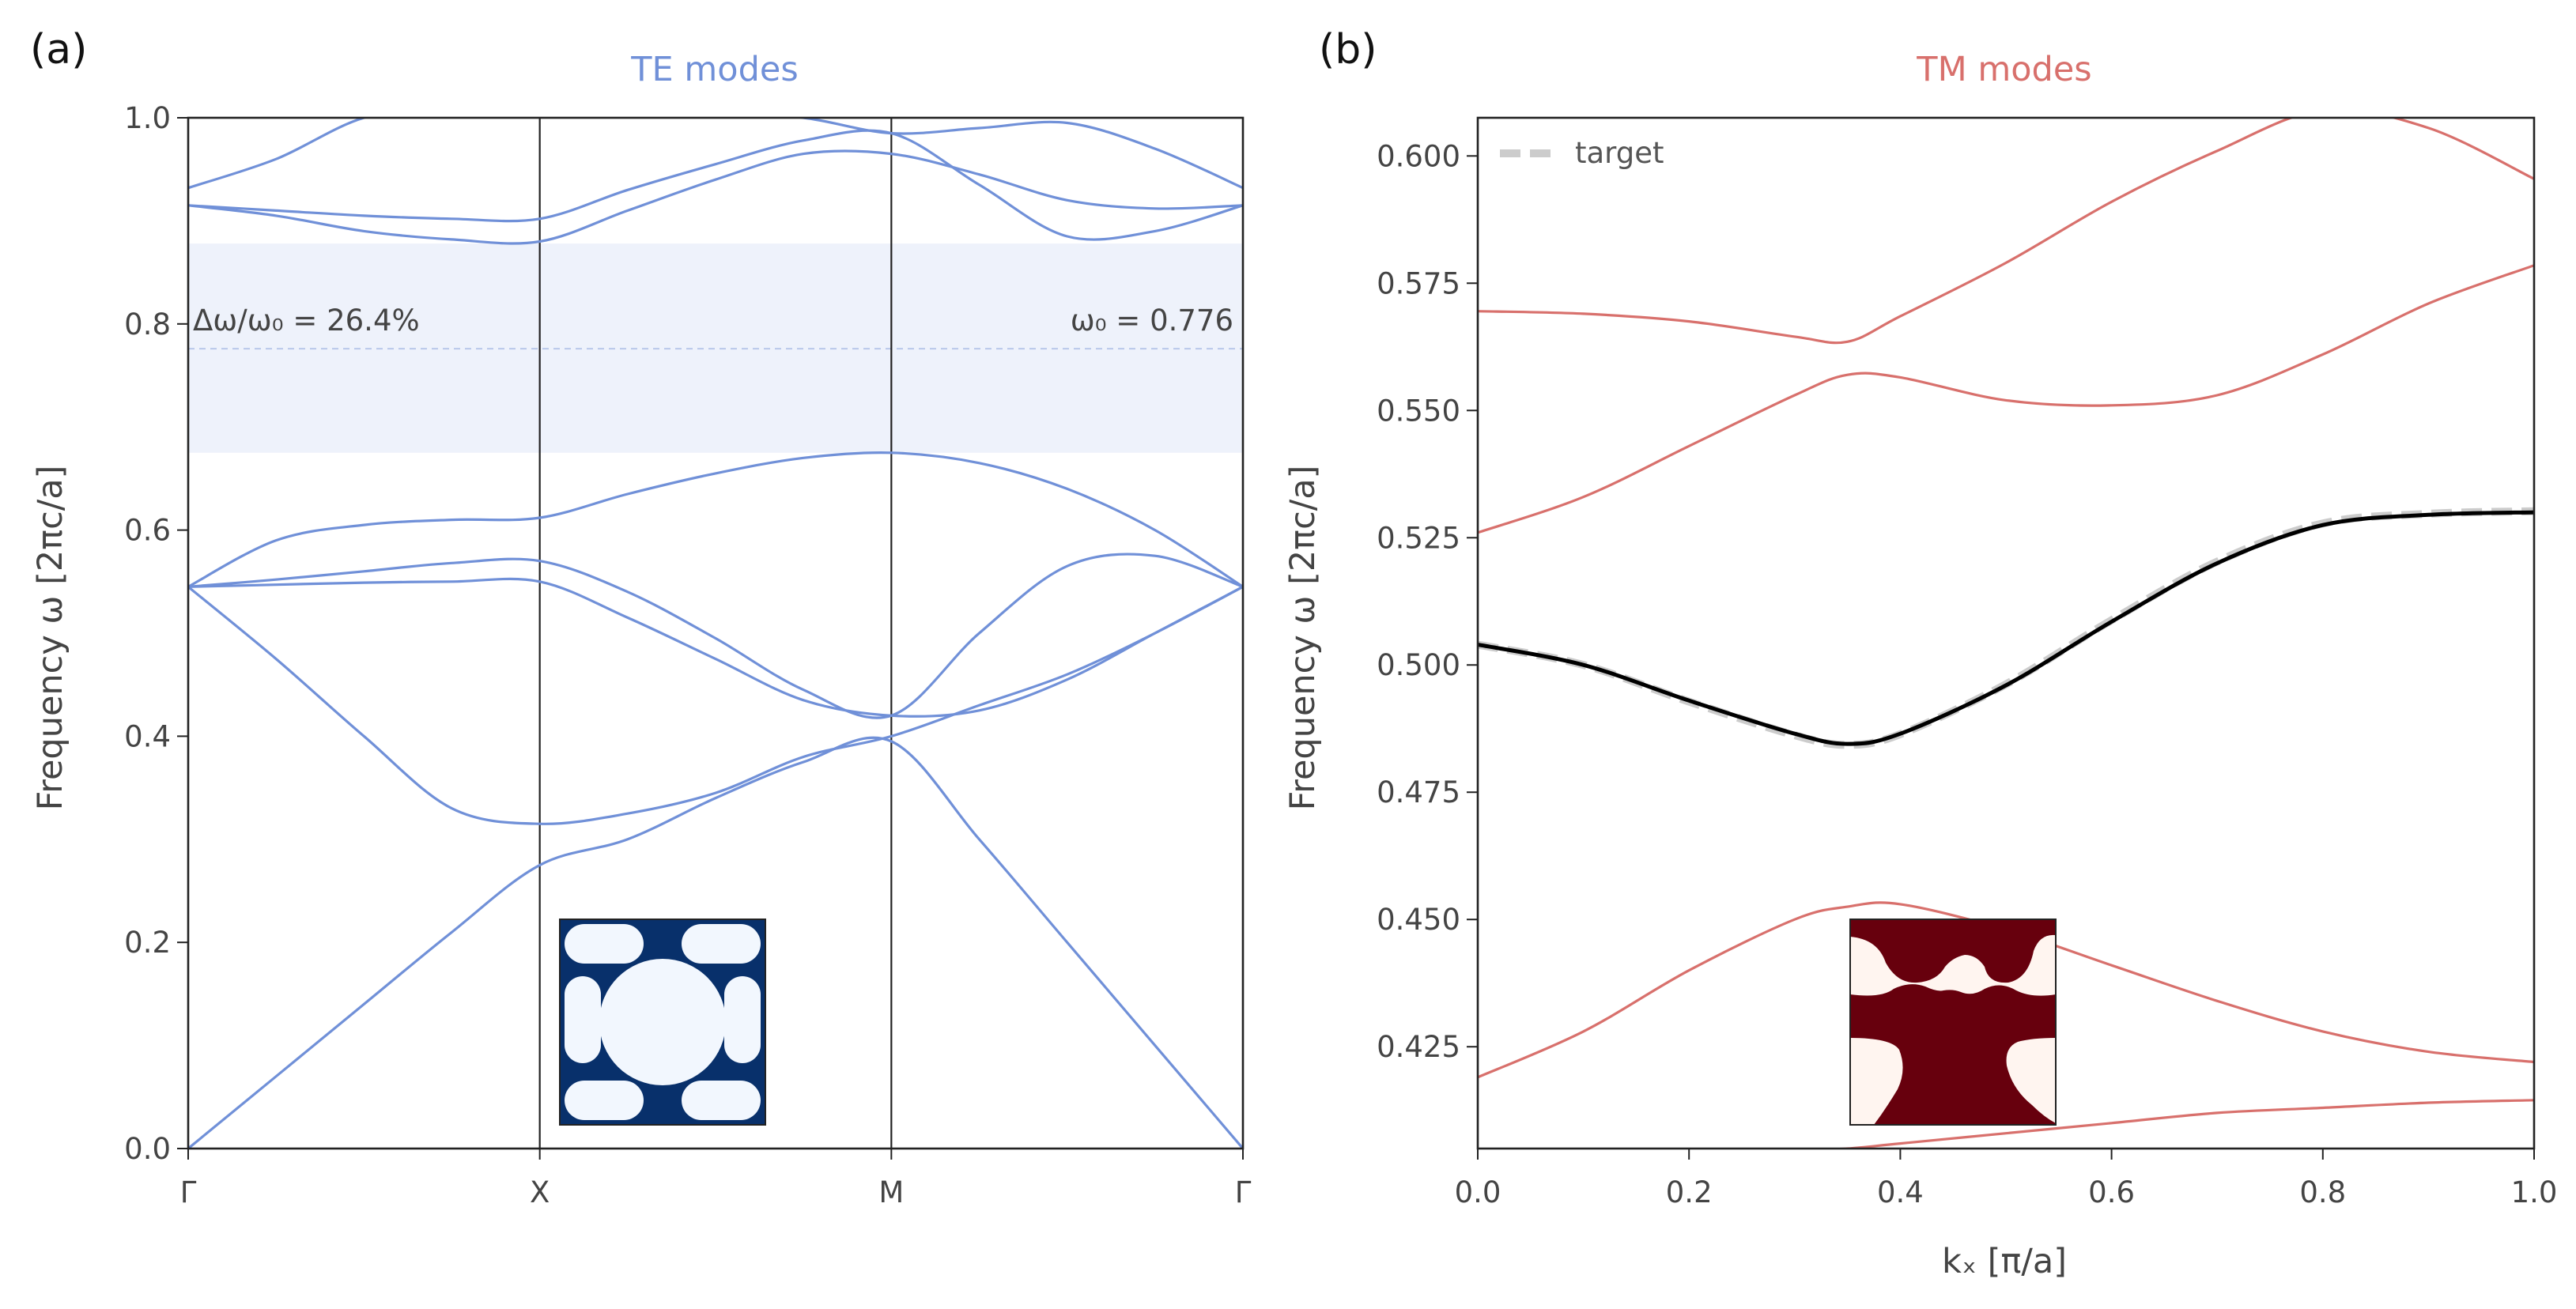  I want to click on te-unit-cell-inset, so click(662, 1022).